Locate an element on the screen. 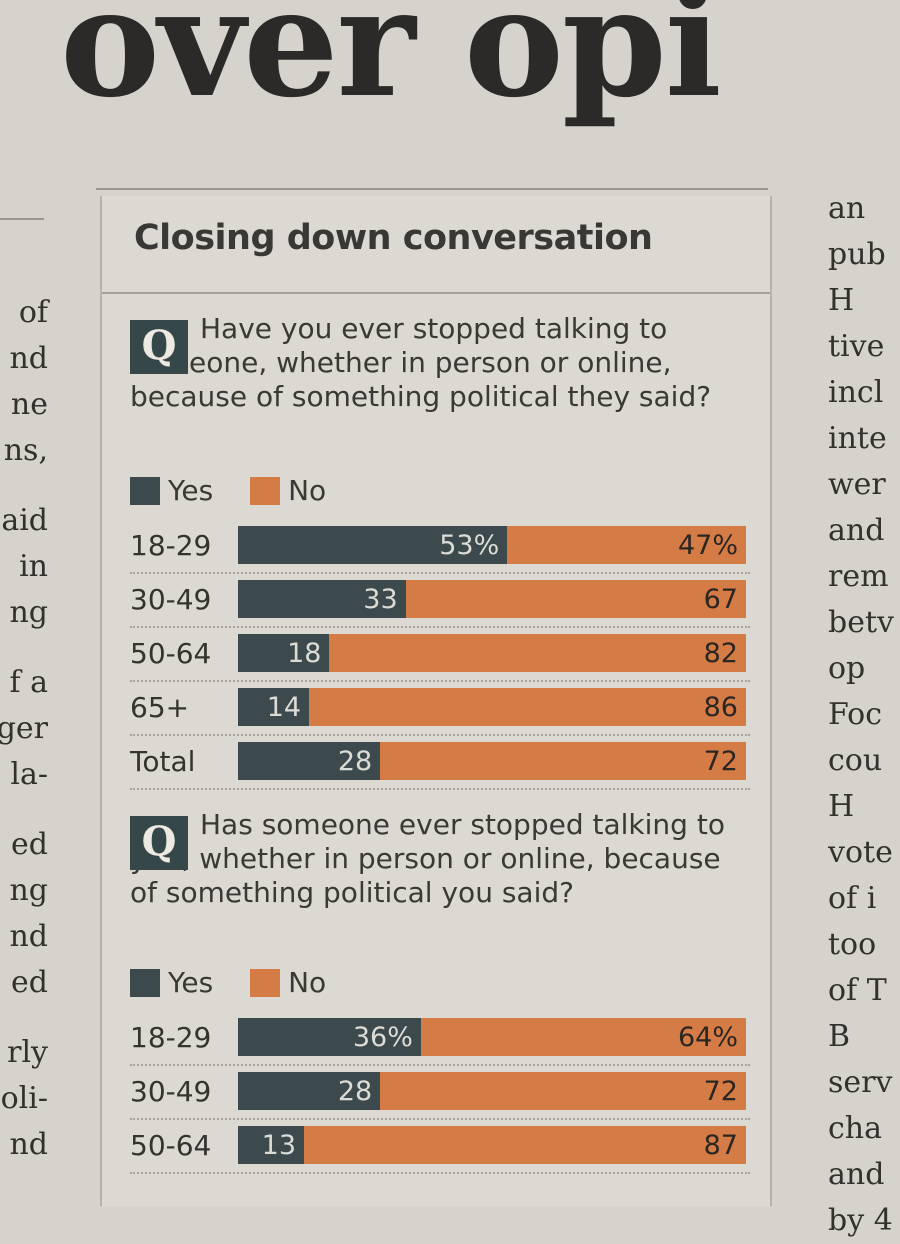 The height and width of the screenshot is (1244, 900). bar-segment-no: 82 is located at coordinates (537, 653).